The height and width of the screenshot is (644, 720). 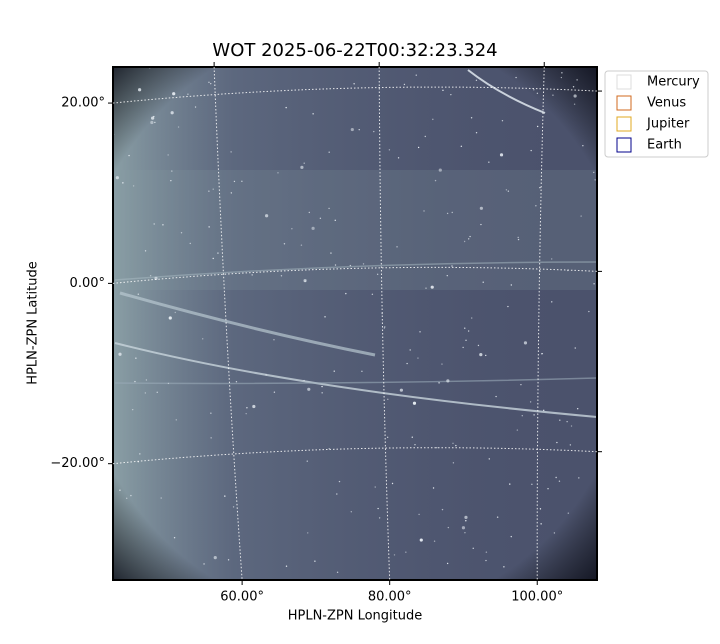 What do you see at coordinates (537, 597) in the screenshot?
I see `x-tick-label: 100.00°` at bounding box center [537, 597].